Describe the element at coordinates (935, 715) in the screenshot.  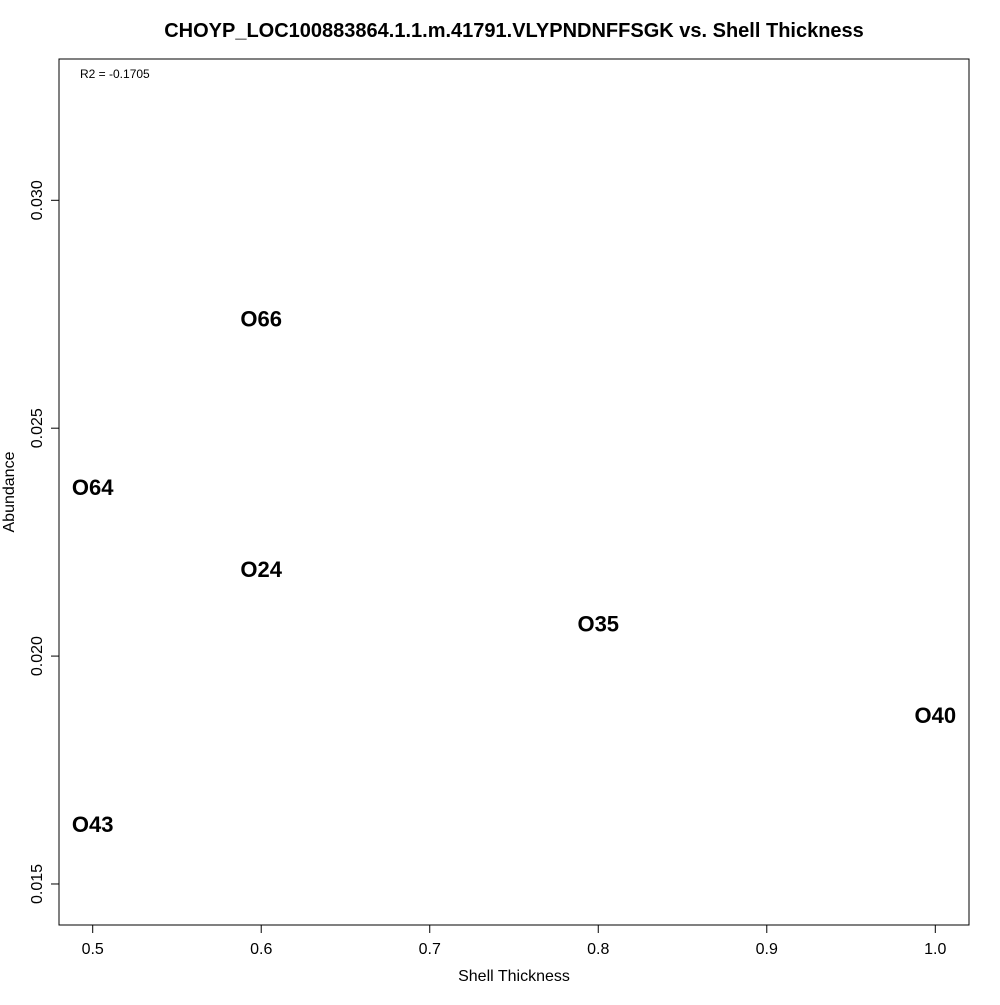
I see `point-label-o40: O40` at that location.